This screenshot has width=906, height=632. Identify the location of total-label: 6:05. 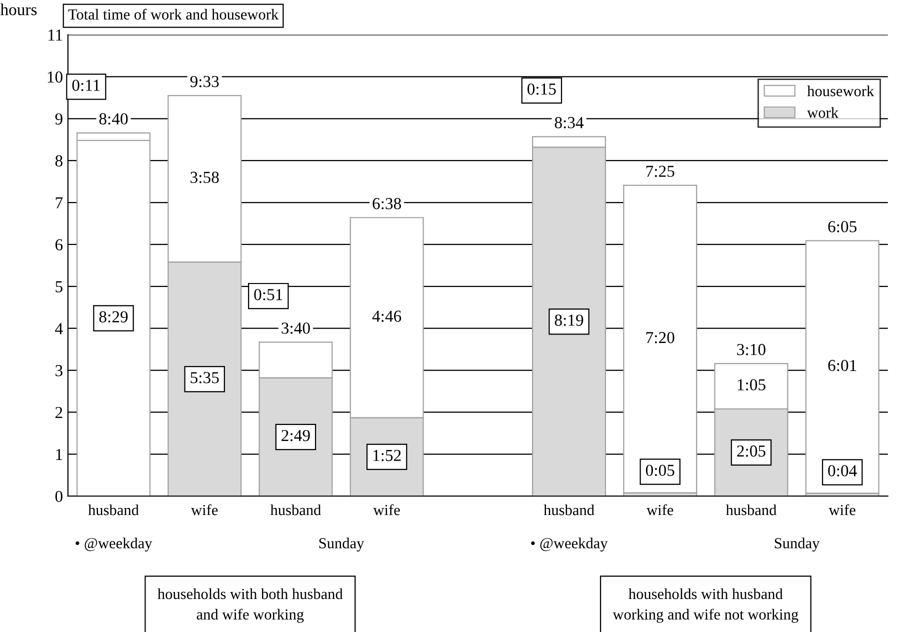
(842, 226).